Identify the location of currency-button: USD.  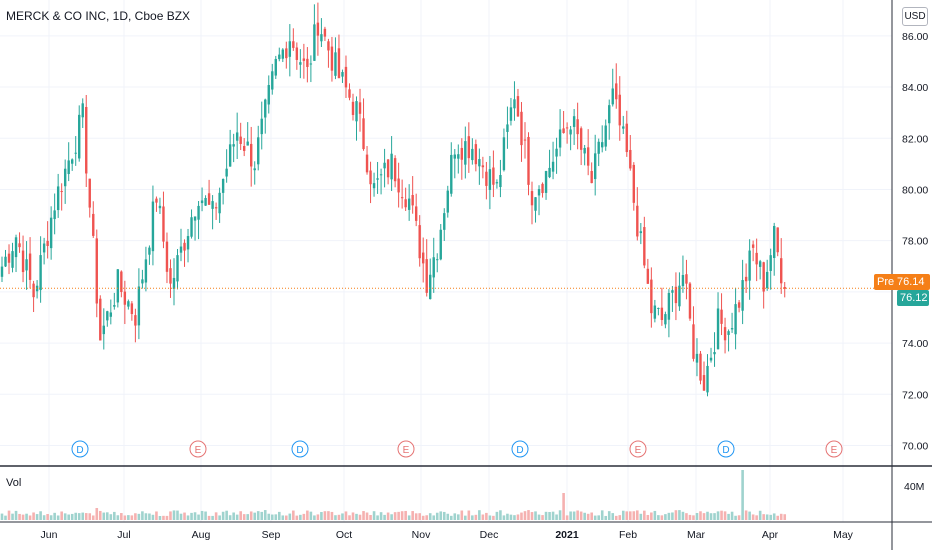
(915, 16).